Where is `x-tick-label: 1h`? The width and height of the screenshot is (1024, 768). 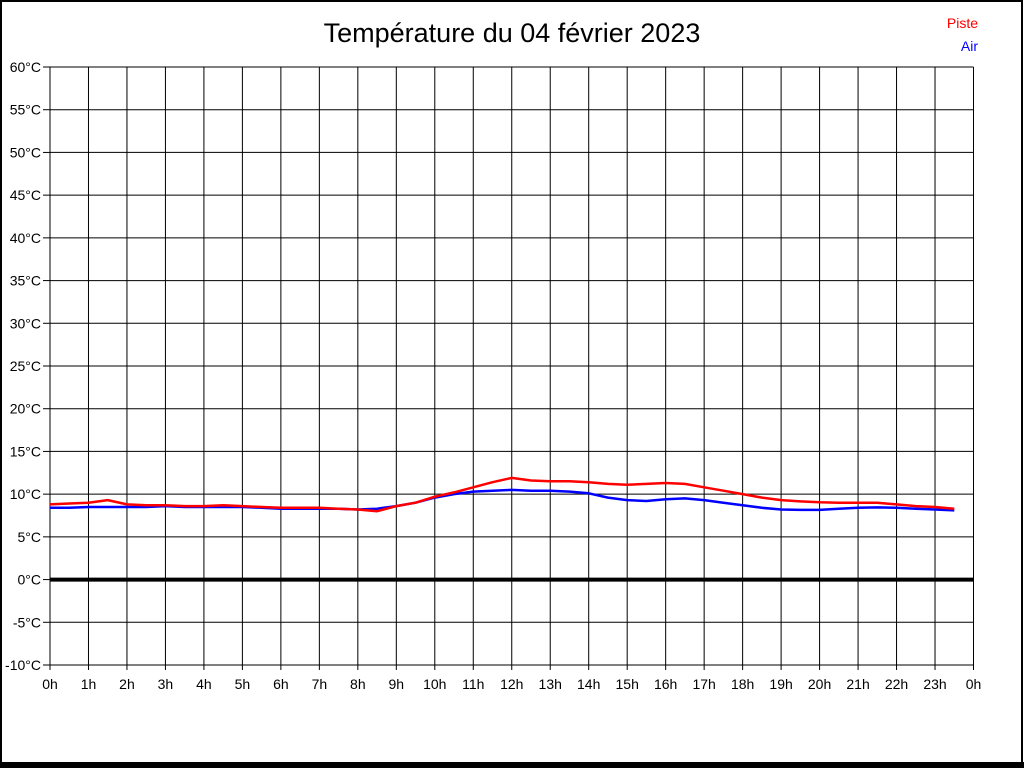 x-tick-label: 1h is located at coordinates (89, 684).